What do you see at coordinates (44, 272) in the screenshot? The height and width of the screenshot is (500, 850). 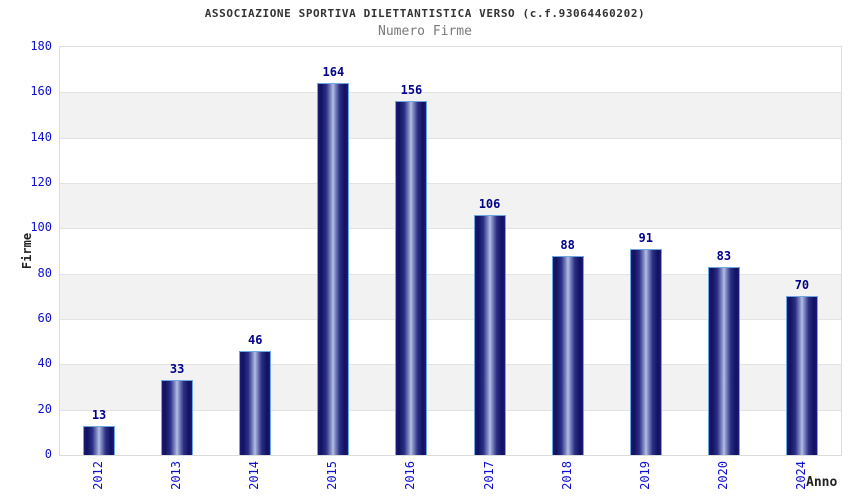 I see `y-tick-label: 80` at bounding box center [44, 272].